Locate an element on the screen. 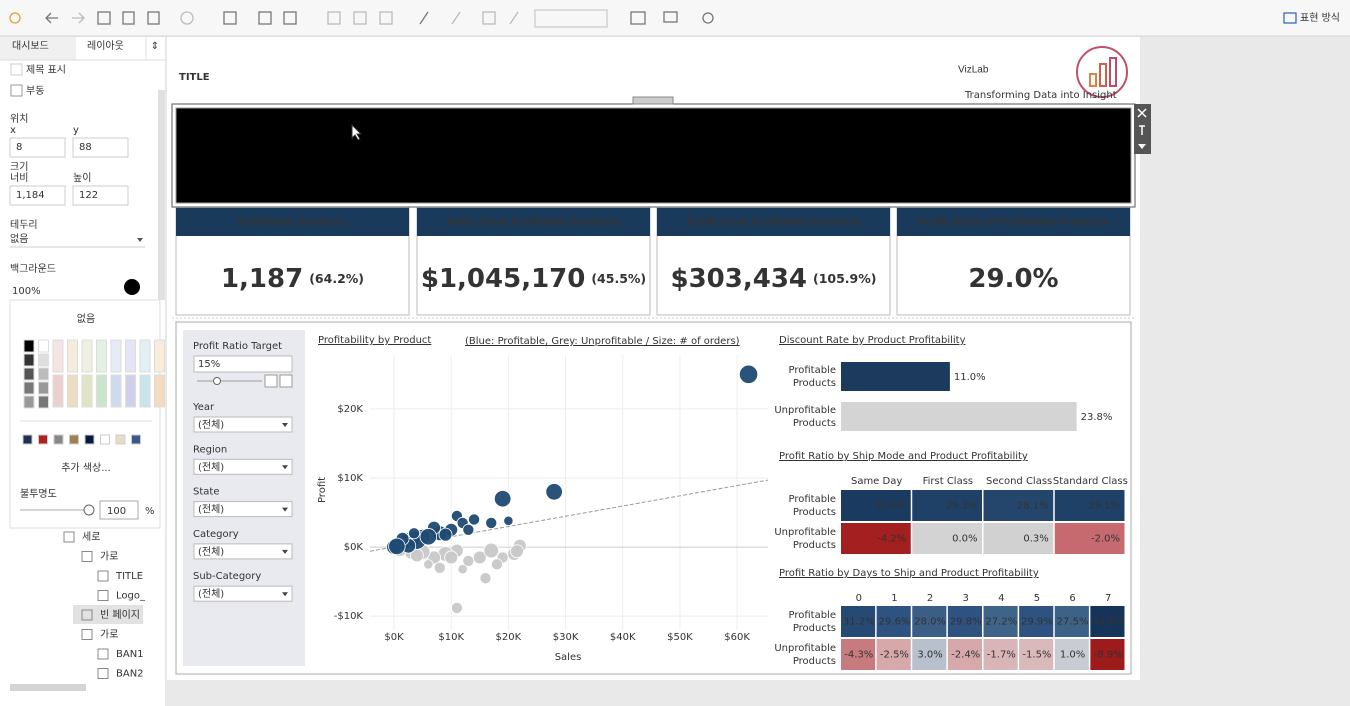 This screenshot has width=1350, height=706. undo is located at coordinates (51, 18).